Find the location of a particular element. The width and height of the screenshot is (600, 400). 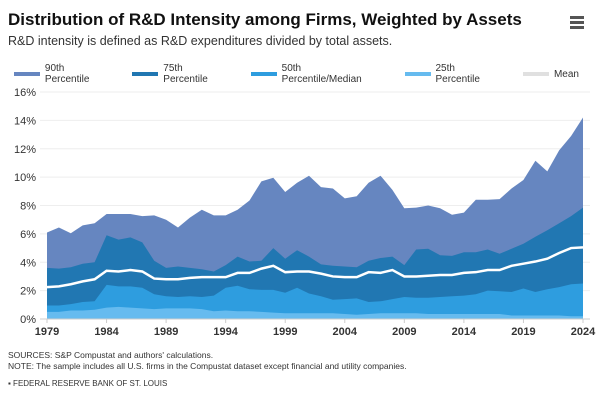

legend-item: 75th Percentile is located at coordinates (180, 74).